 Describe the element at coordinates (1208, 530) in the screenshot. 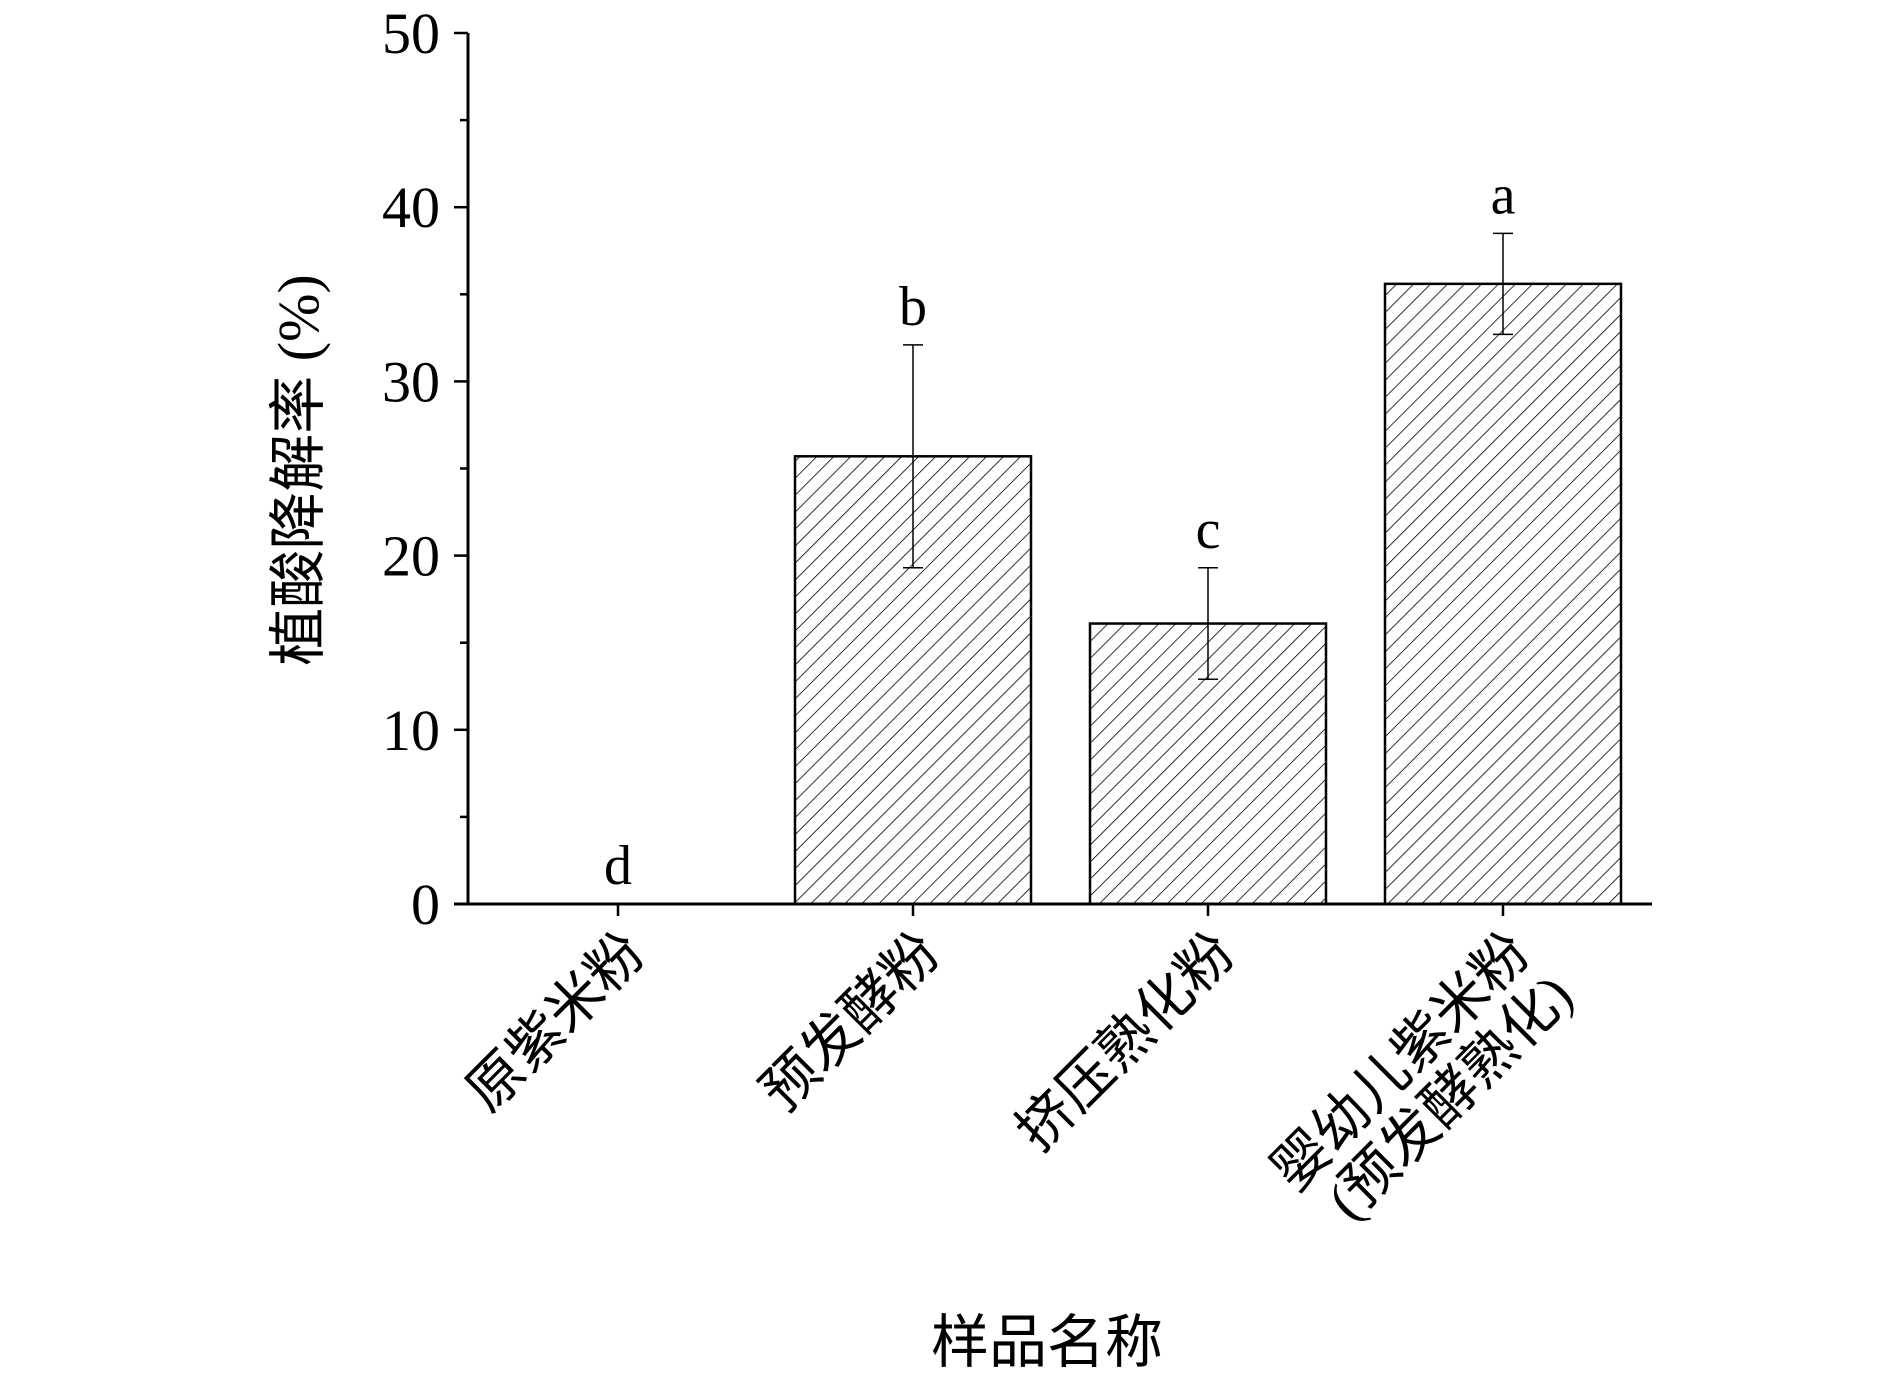

I see `significance-label-3: c` at that location.